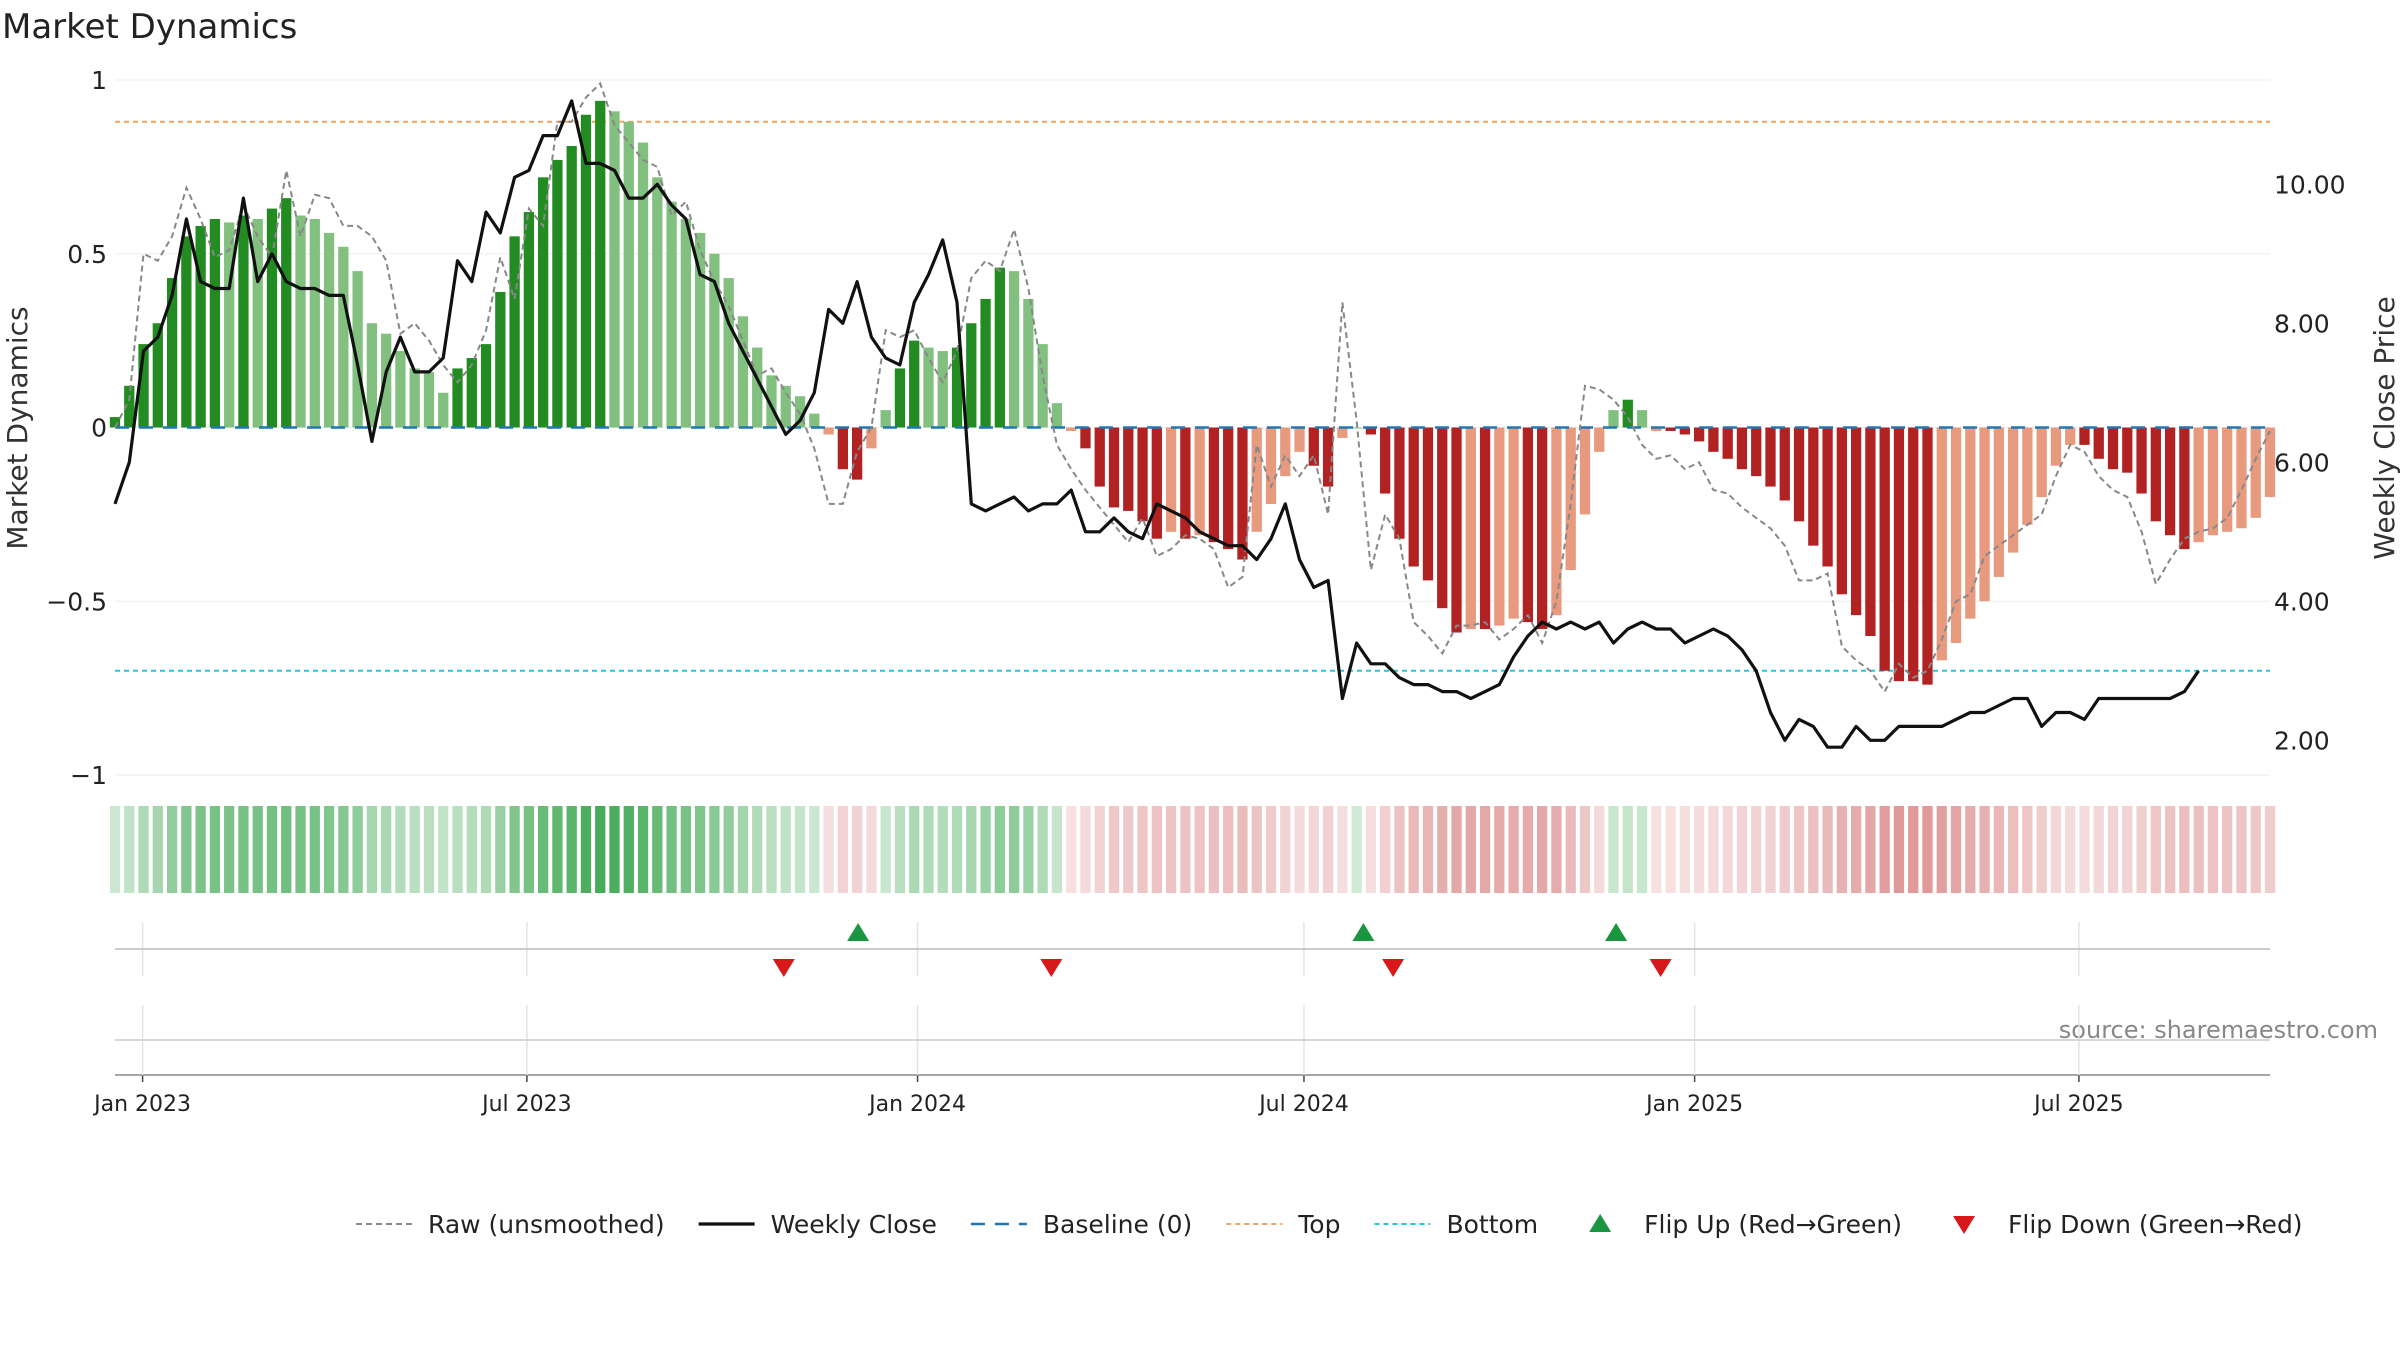 The image size is (2400, 1350). Describe the element at coordinates (1117, 1224) in the screenshot. I see `legend-label-baseline: Baseline (0)` at that location.